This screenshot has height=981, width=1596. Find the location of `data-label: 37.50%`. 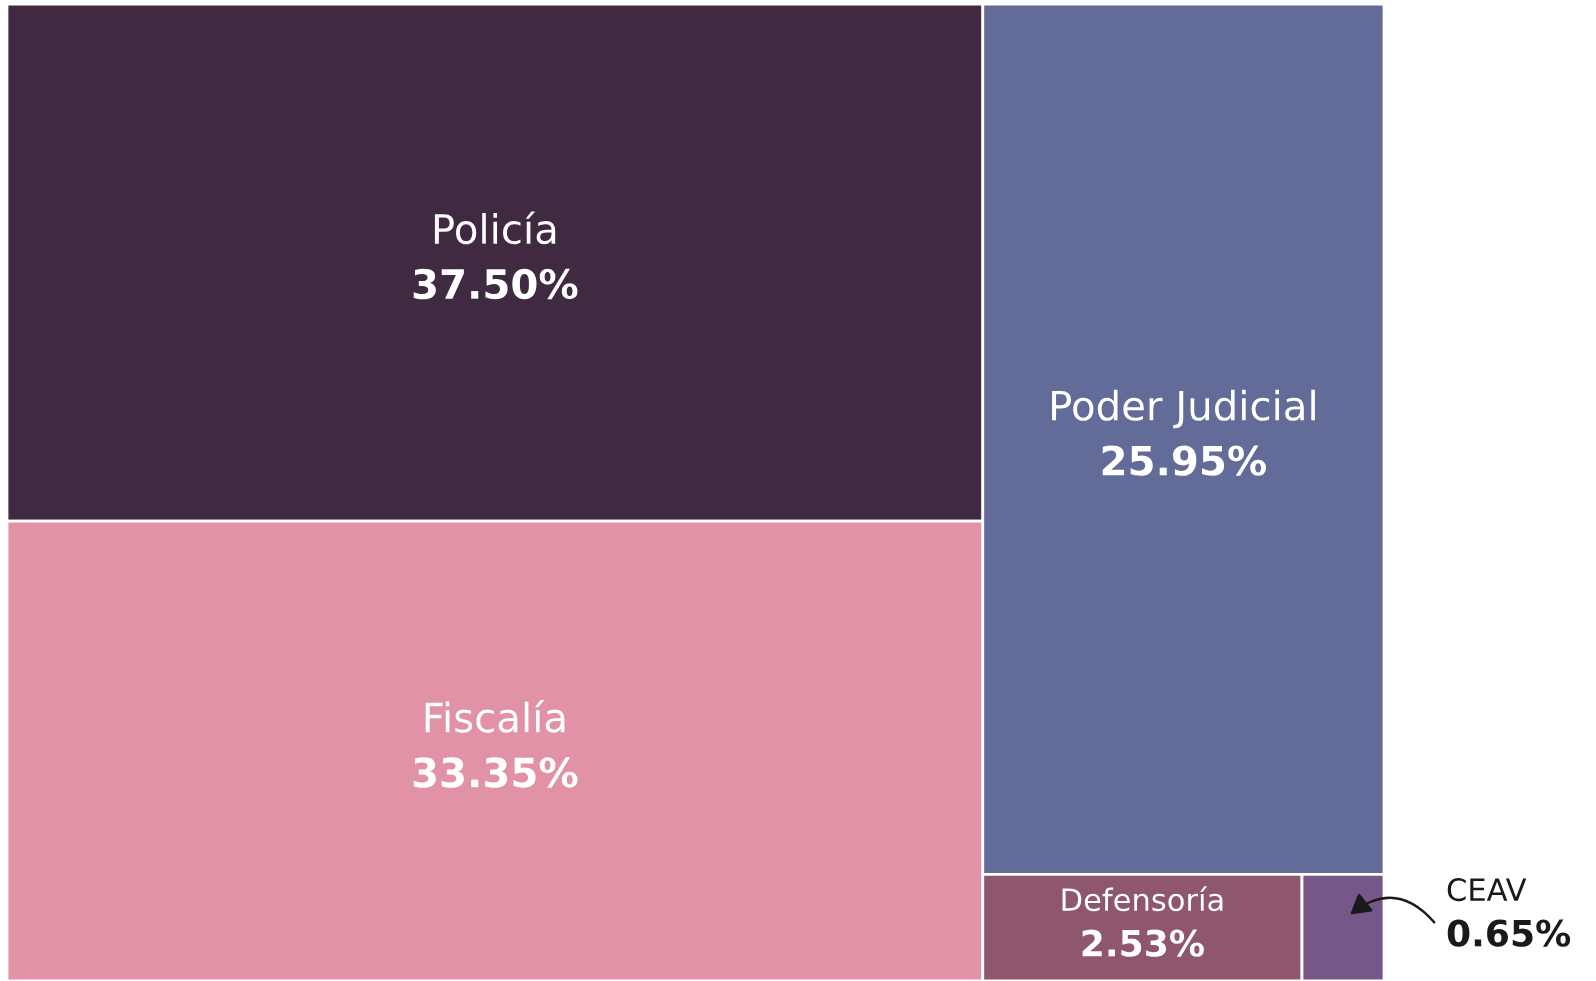

data-label: 37.50% is located at coordinates (495, 284).